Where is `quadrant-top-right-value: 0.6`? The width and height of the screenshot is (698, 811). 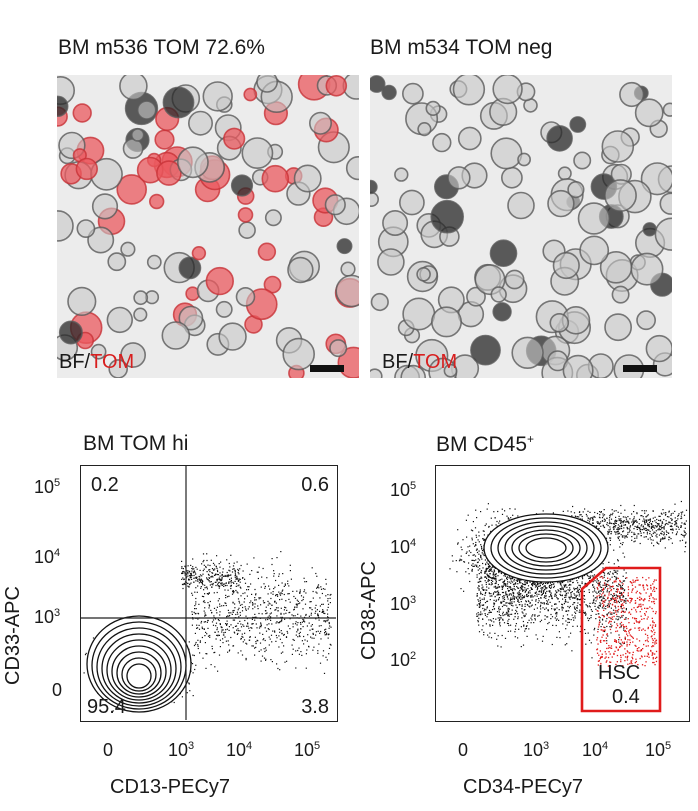
quadrant-top-right-value: 0.6 is located at coordinates (315, 485).